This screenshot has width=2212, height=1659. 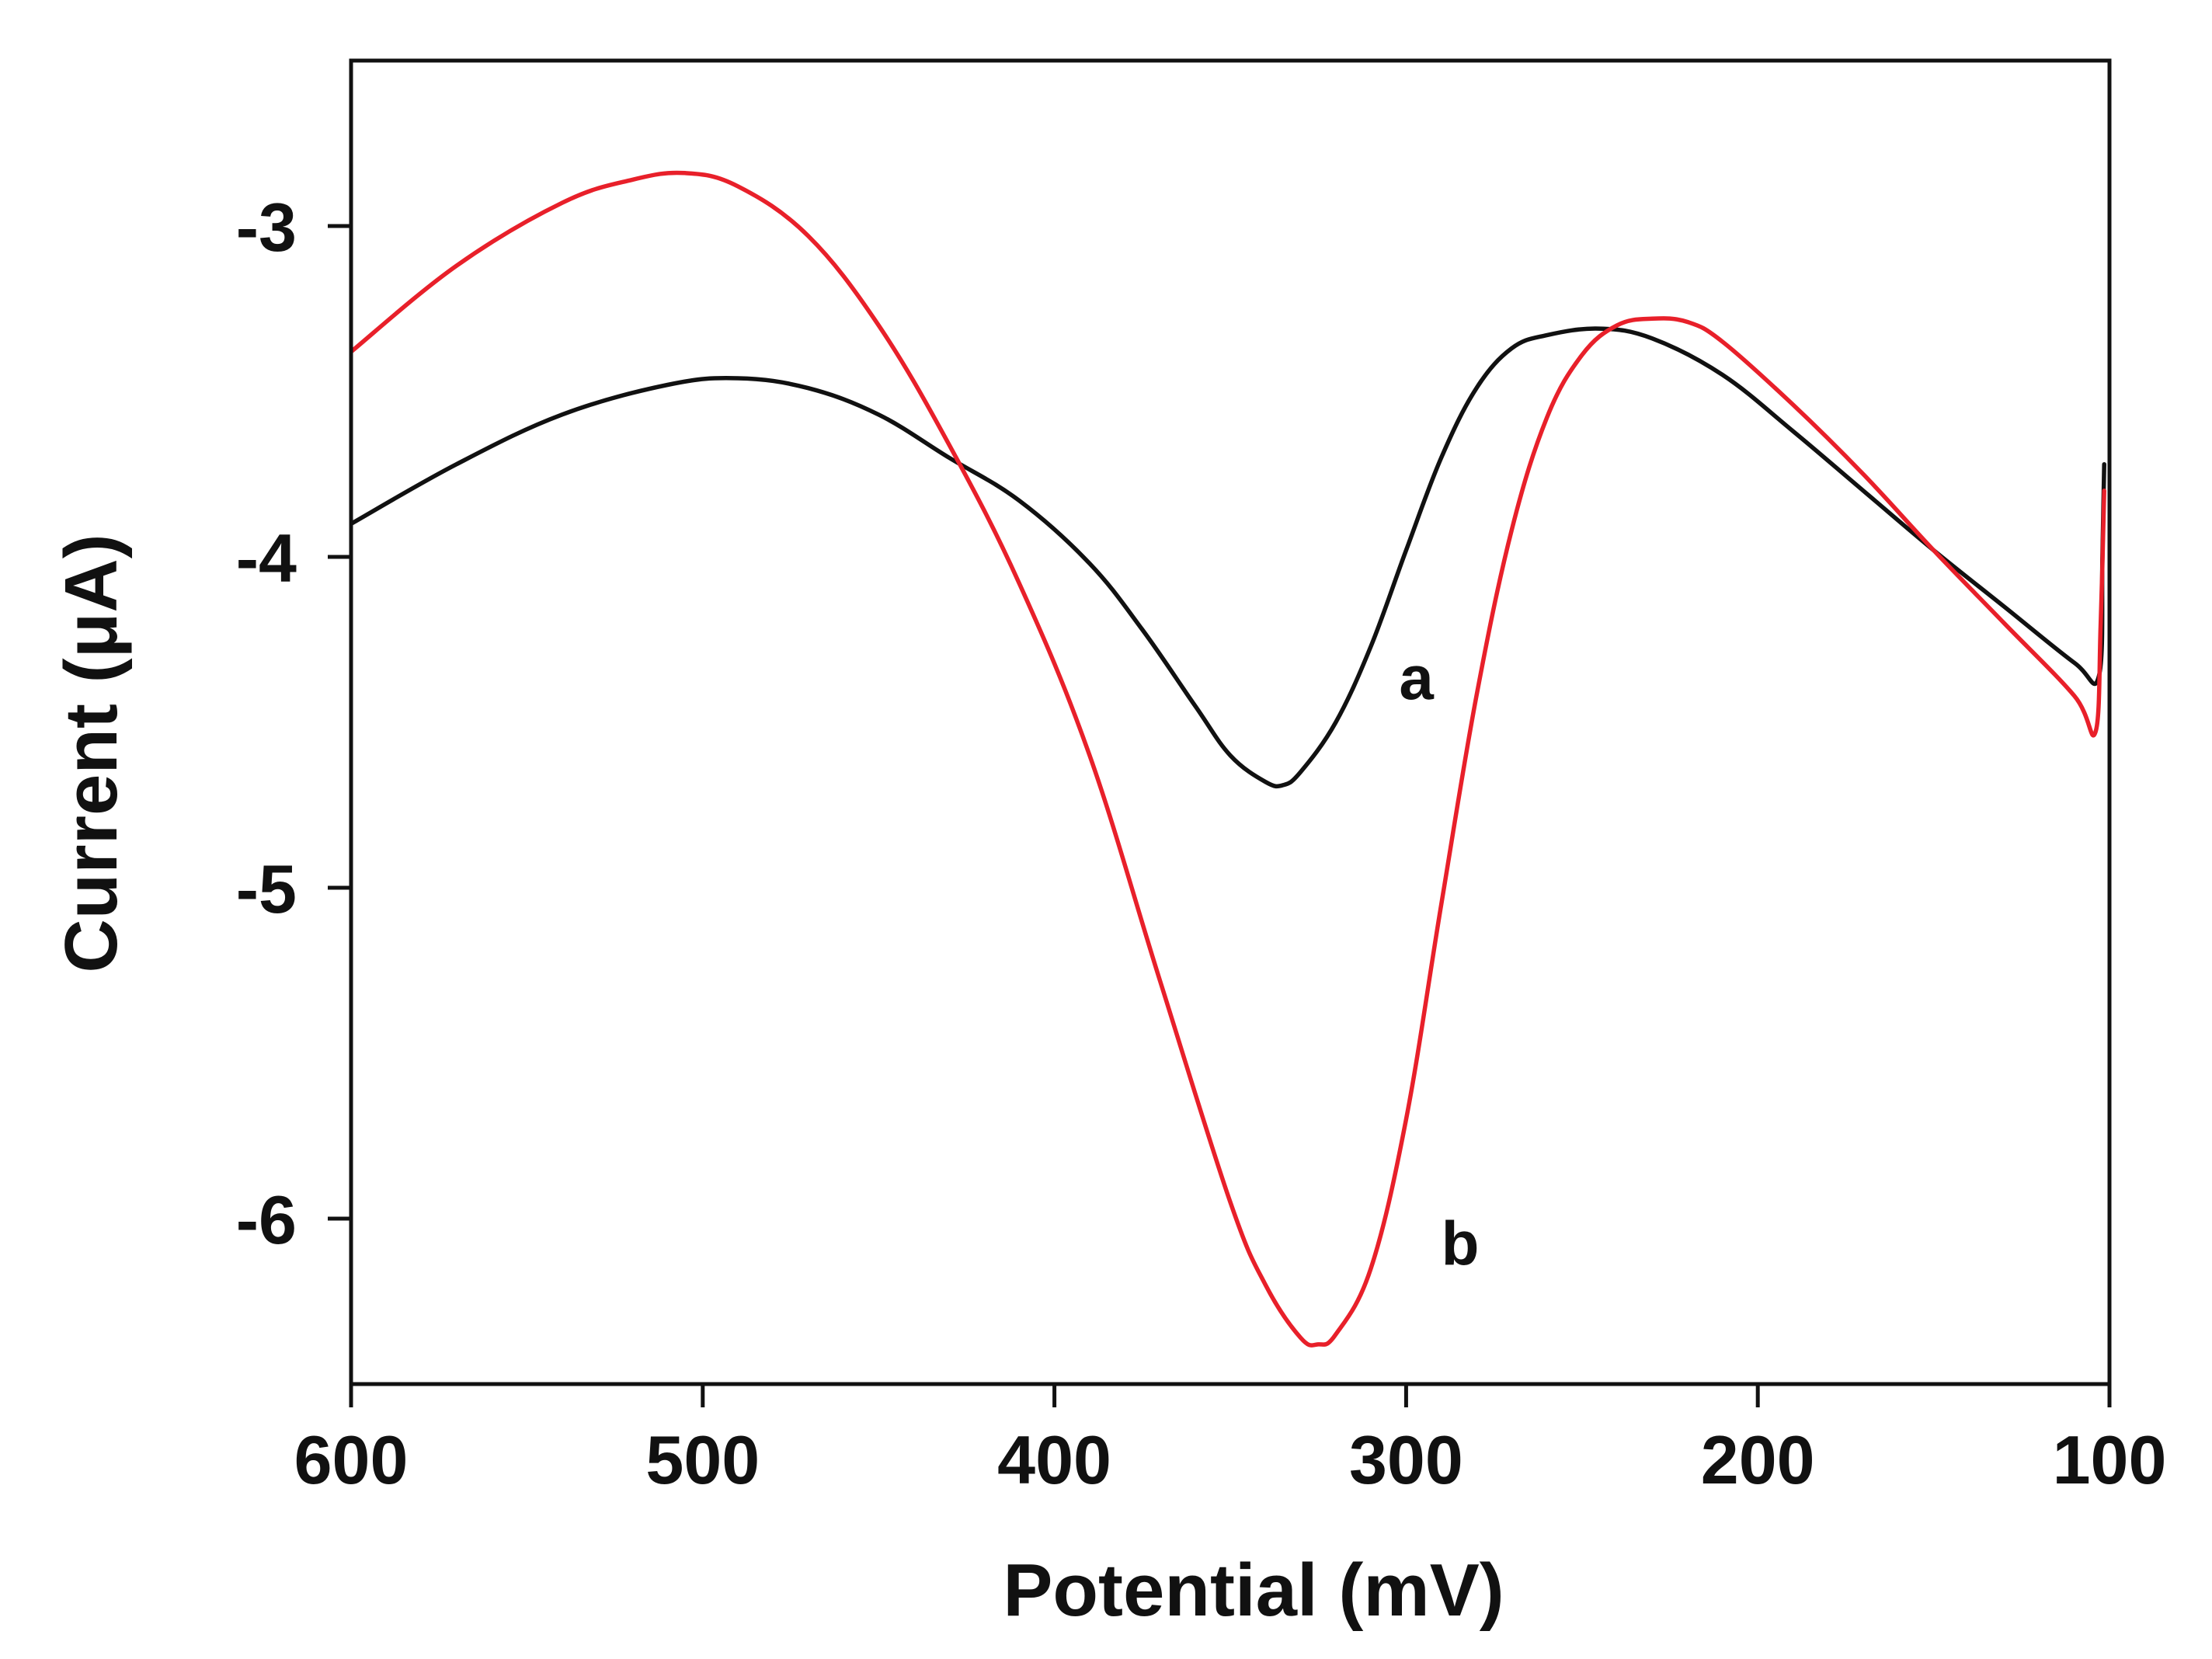 What do you see at coordinates (293, 723) in the screenshot?
I see `y-axis-ticks: -3 -4 -5 -6` at bounding box center [293, 723].